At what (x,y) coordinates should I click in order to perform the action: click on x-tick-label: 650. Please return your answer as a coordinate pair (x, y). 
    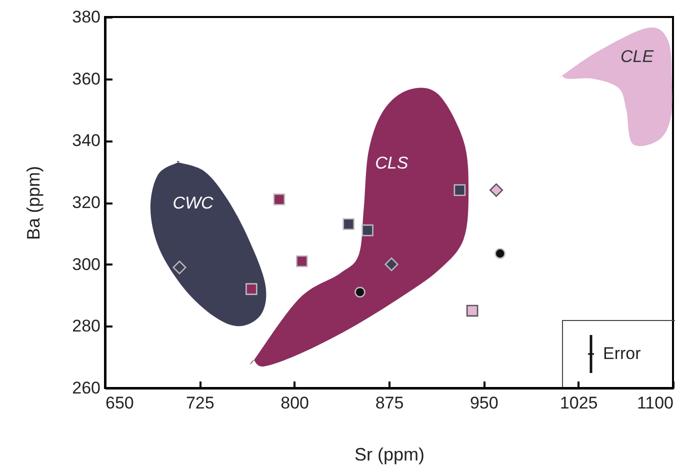
    Looking at the image, I should click on (120, 403).